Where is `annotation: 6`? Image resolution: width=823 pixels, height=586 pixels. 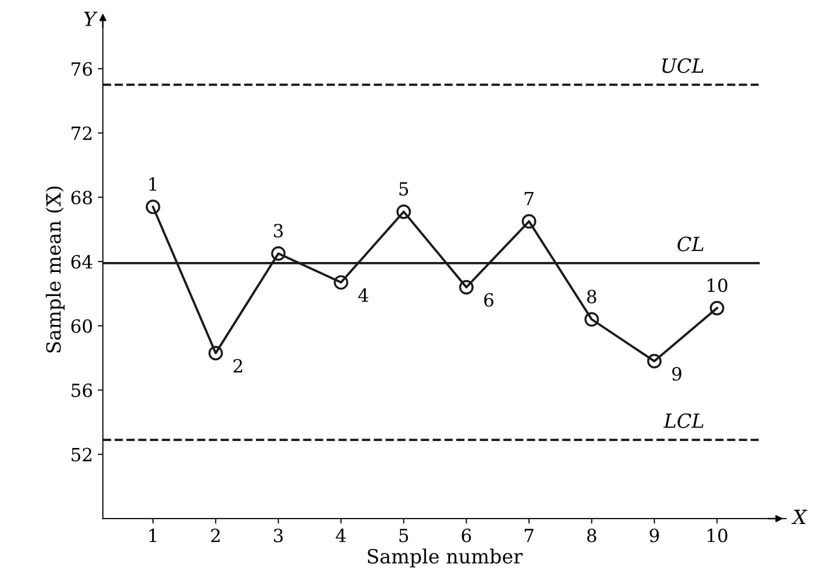
annotation: 6 is located at coordinates (489, 300).